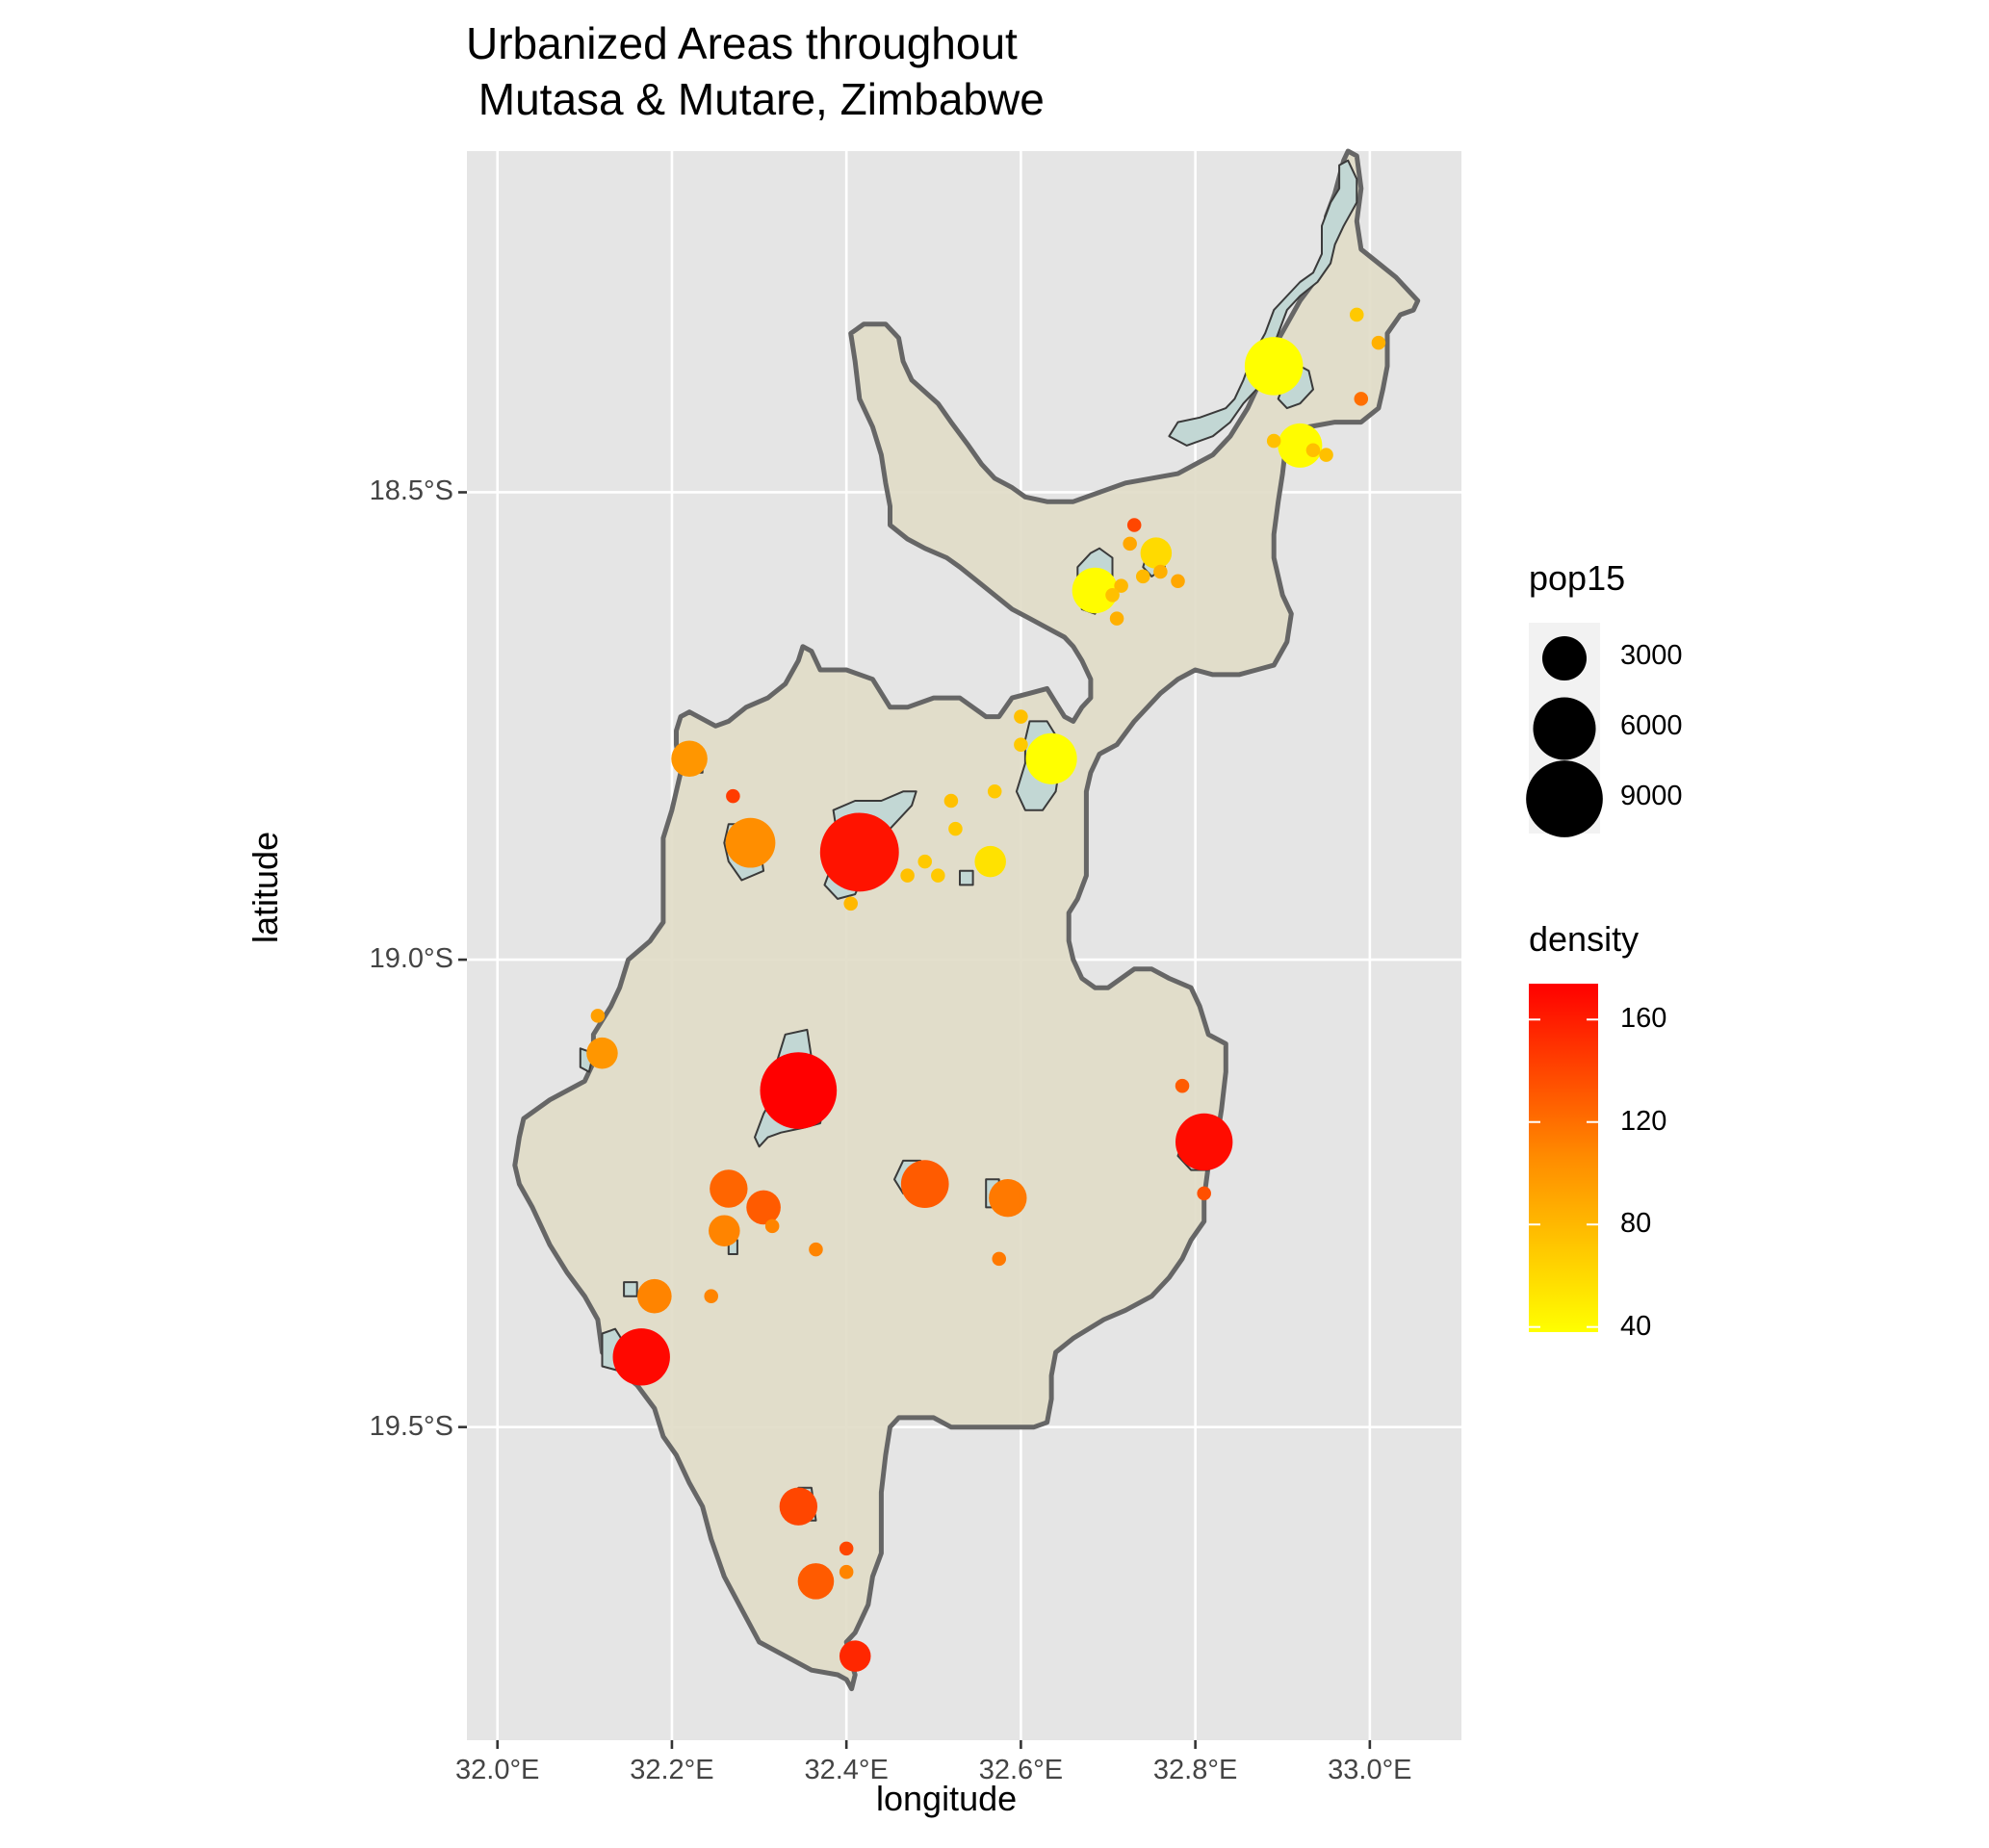  I want to click on density-legend-label: 80, so click(1636, 1224).